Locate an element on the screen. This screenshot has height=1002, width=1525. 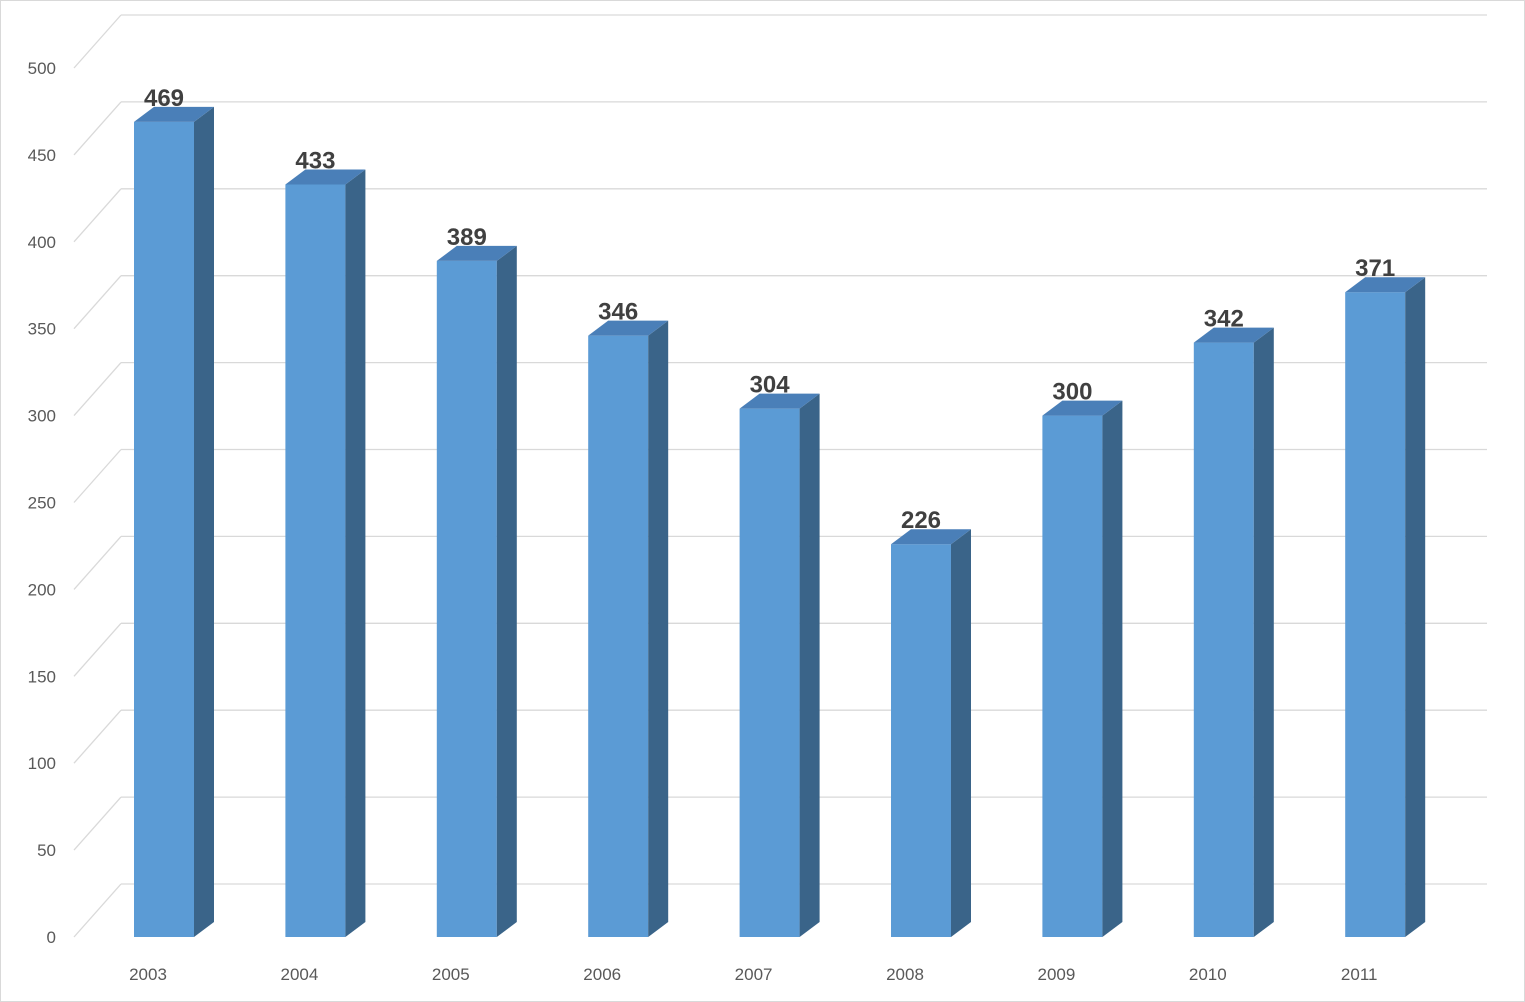
y-tick-label-150: 150 is located at coordinates (42, 676).